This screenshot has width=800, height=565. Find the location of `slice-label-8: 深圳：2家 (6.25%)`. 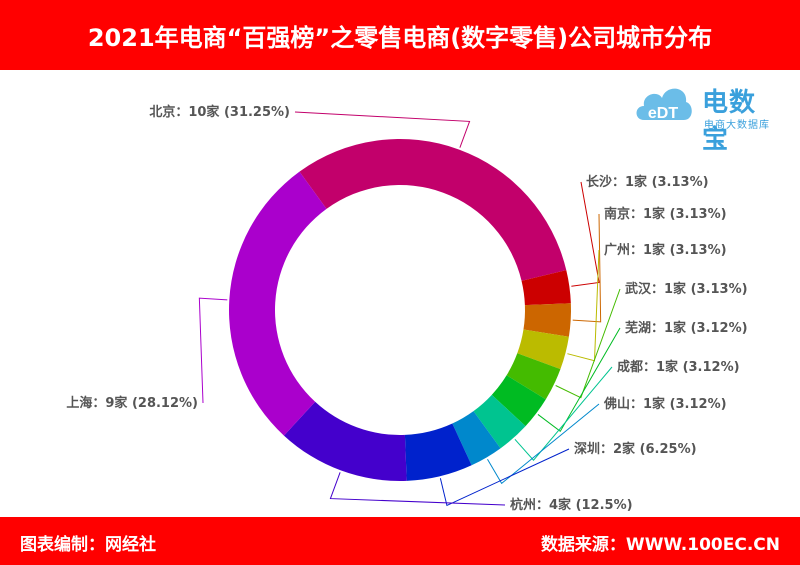

slice-label-8: 深圳：2家 (6.25%) is located at coordinates (635, 449).